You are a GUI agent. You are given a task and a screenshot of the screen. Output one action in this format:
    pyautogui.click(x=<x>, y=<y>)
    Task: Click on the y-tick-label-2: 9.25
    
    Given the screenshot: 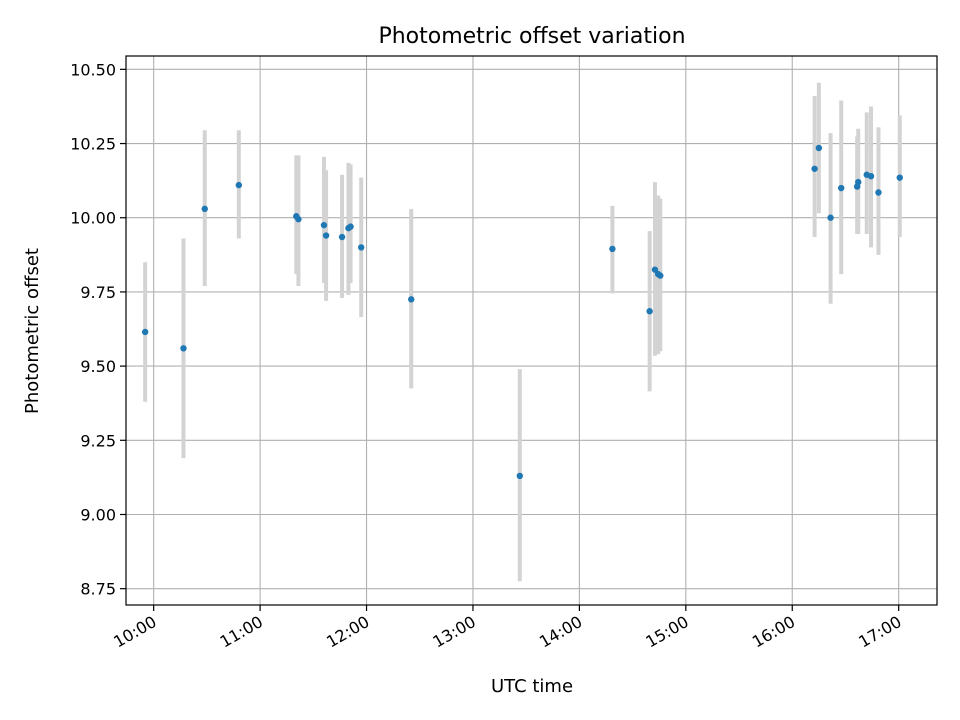 What is the action you would take?
    pyautogui.click(x=98, y=440)
    